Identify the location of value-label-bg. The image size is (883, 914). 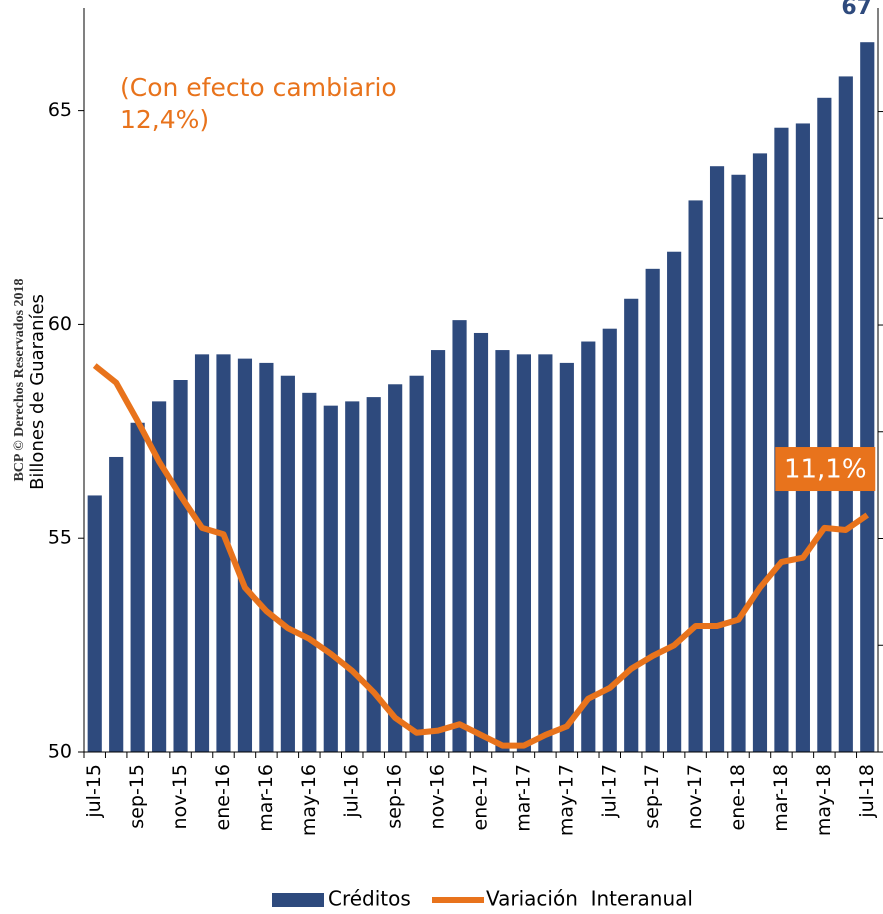
(825, 469).